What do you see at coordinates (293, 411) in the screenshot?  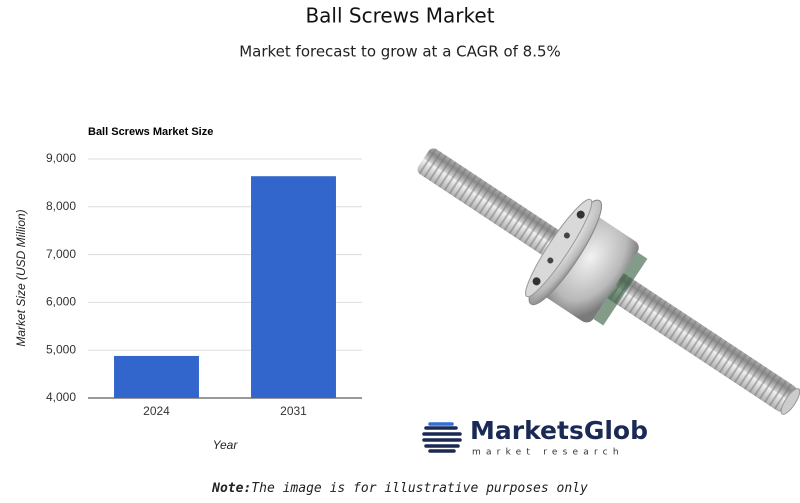 I see `x-tick-label: 2031` at bounding box center [293, 411].